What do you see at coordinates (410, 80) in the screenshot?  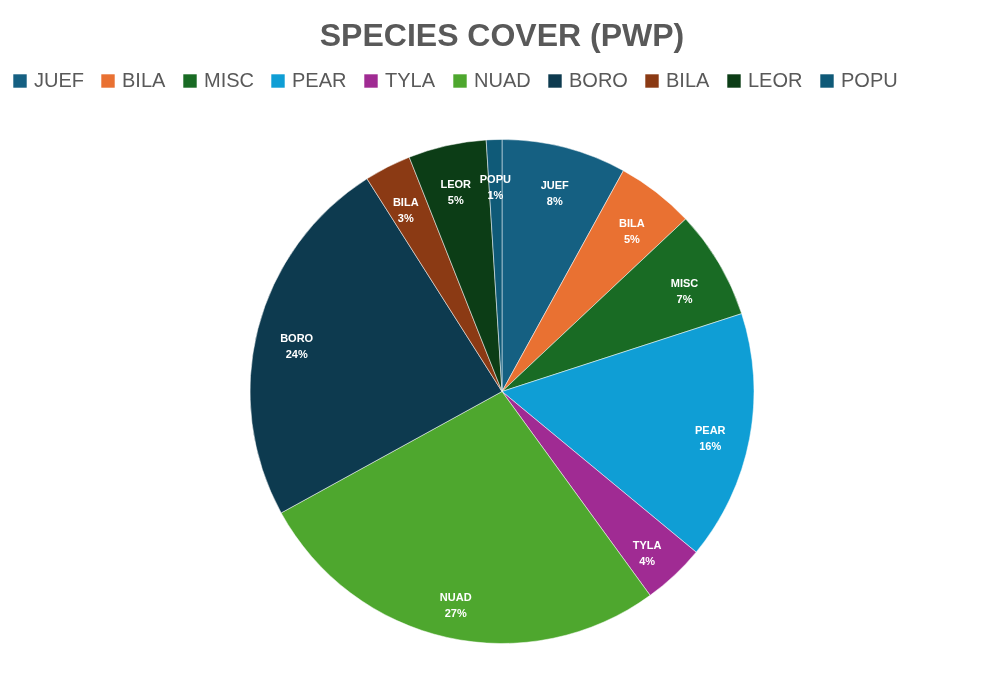 I see `legend-label: TYLA` at bounding box center [410, 80].